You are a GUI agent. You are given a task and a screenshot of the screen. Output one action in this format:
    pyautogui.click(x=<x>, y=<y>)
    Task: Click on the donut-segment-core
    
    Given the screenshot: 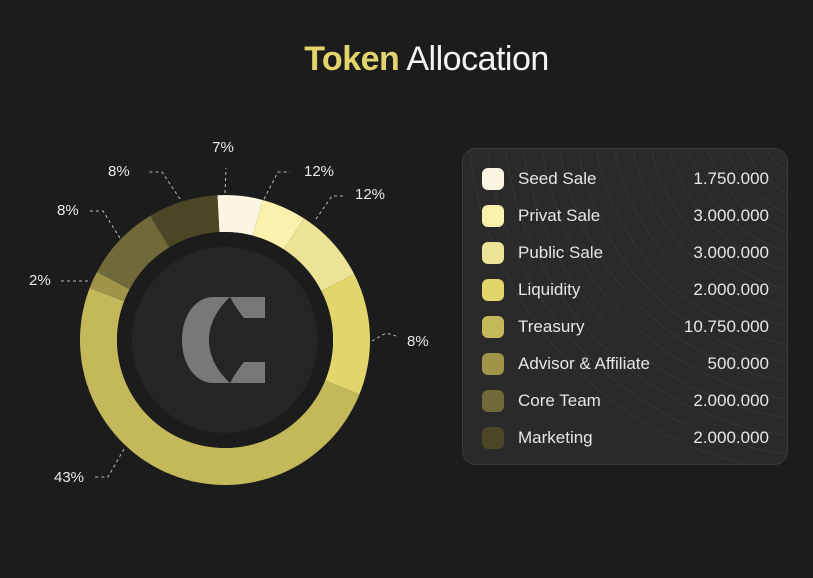 What is the action you would take?
    pyautogui.click(x=133, y=252)
    